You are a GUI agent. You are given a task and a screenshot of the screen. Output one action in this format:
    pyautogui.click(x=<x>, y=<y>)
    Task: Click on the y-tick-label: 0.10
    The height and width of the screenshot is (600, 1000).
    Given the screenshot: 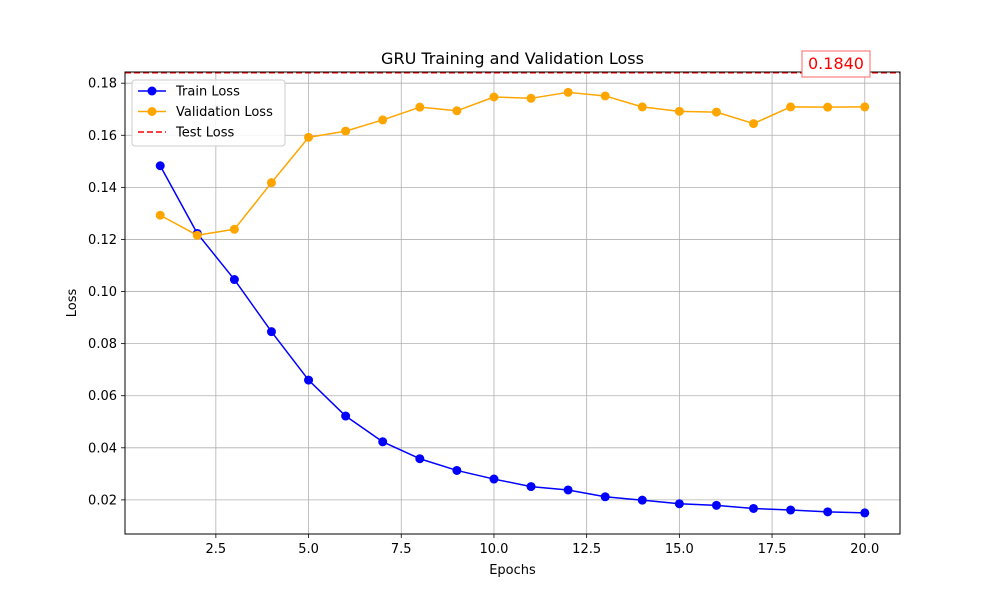 What is the action you would take?
    pyautogui.click(x=102, y=292)
    